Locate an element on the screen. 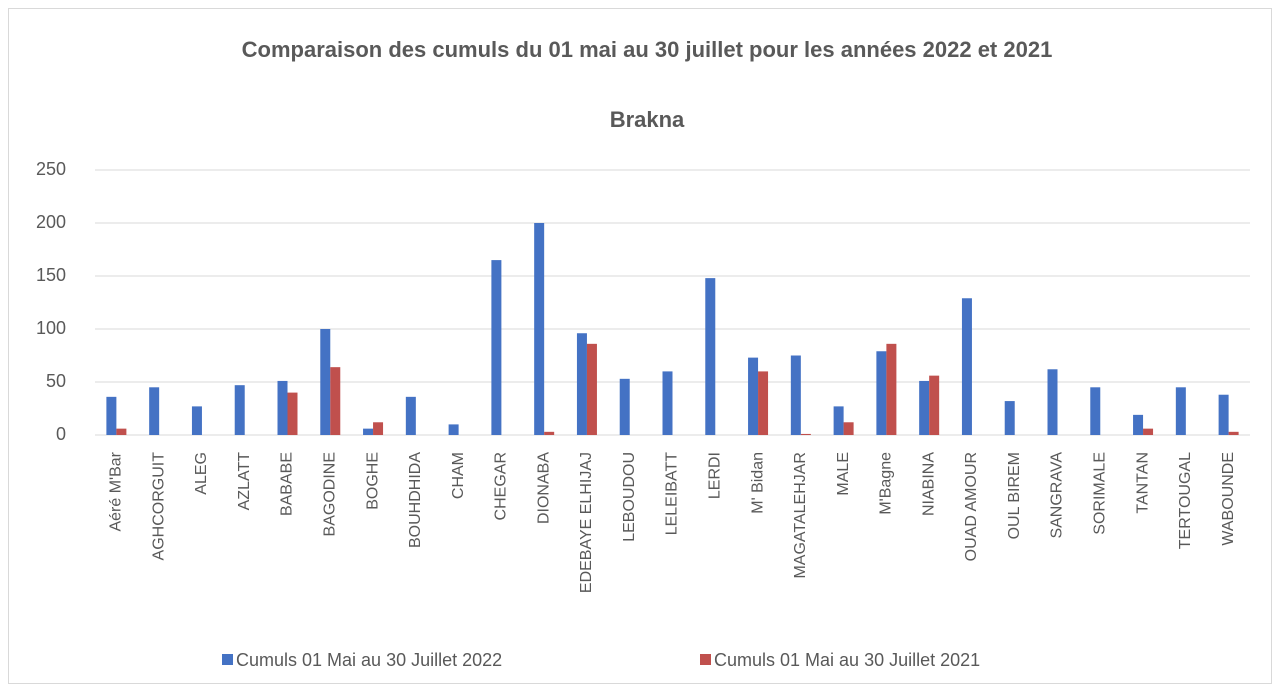  x-tick-label: TANTAN is located at coordinates (1142, 483).